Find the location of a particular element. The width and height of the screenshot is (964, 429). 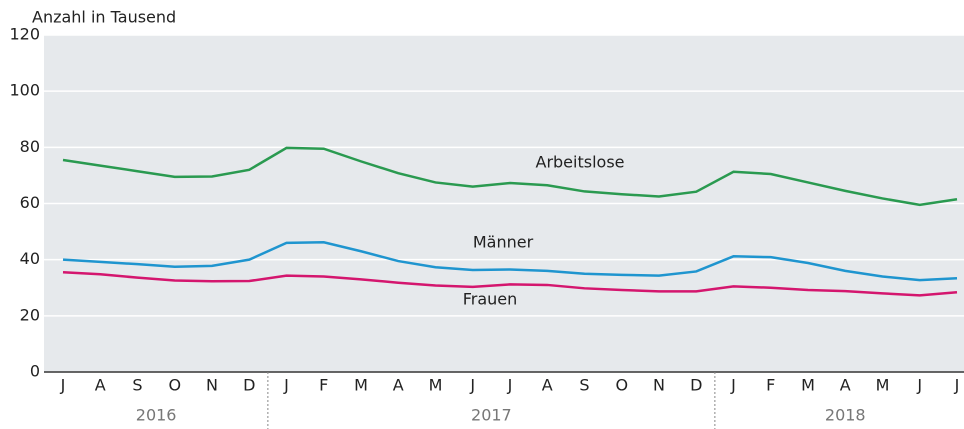

series-label: Männer is located at coordinates (503, 242).